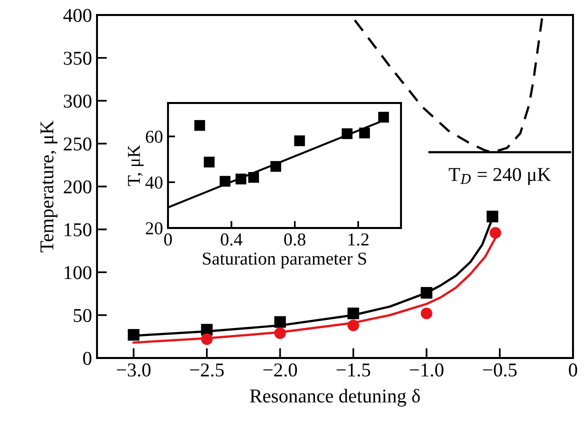  I want to click on x-tick-label: 0.8, so click(295, 239).